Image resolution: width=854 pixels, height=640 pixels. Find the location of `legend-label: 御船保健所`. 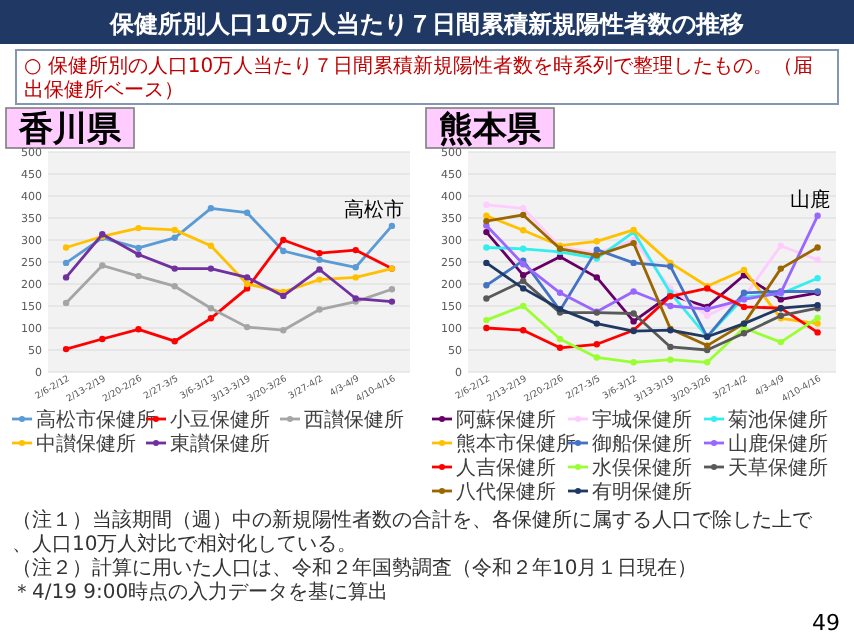

legend-label: 御船保健所 is located at coordinates (642, 444).